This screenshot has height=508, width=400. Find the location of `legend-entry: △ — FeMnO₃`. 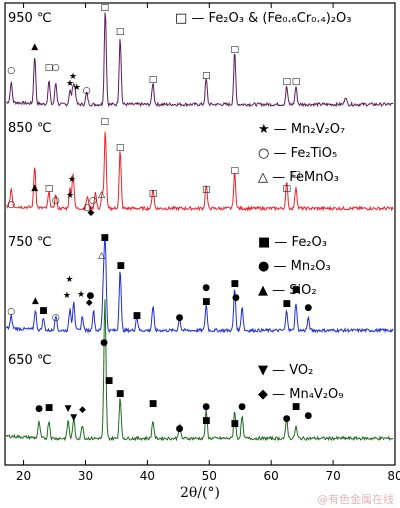

legend-entry: △ — FeMnO₃ is located at coordinates (298, 177).